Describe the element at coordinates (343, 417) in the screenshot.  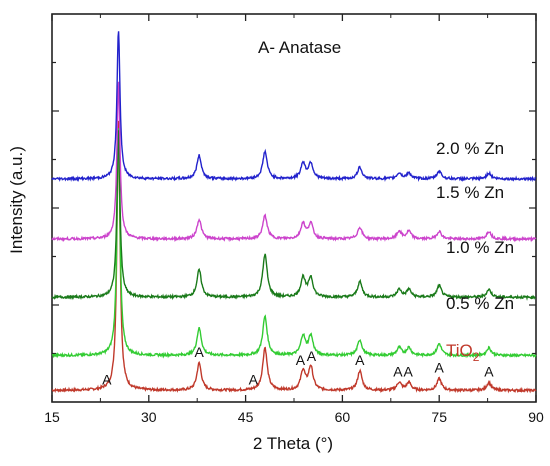
I see `x-tick-label: 60` at that location.